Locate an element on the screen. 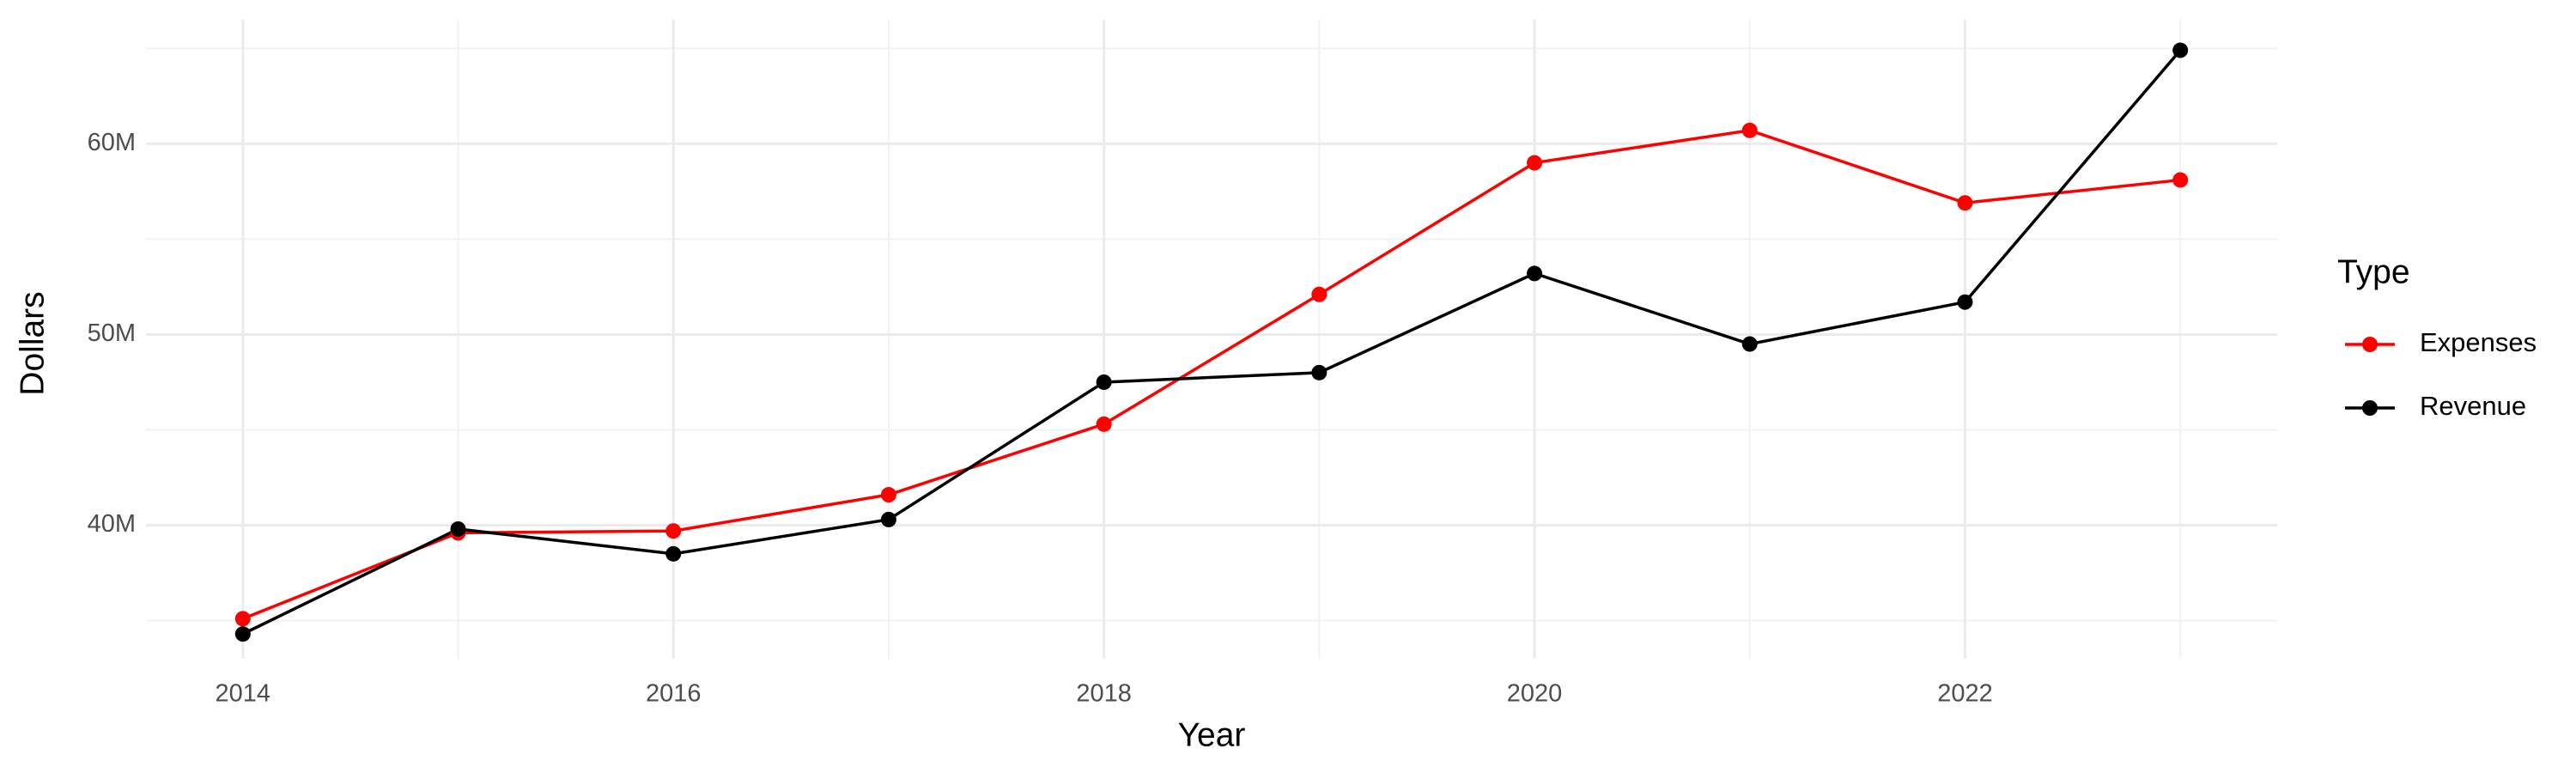 This screenshot has width=2576, height=773. x-tick-label: 2022 is located at coordinates (1965, 694).